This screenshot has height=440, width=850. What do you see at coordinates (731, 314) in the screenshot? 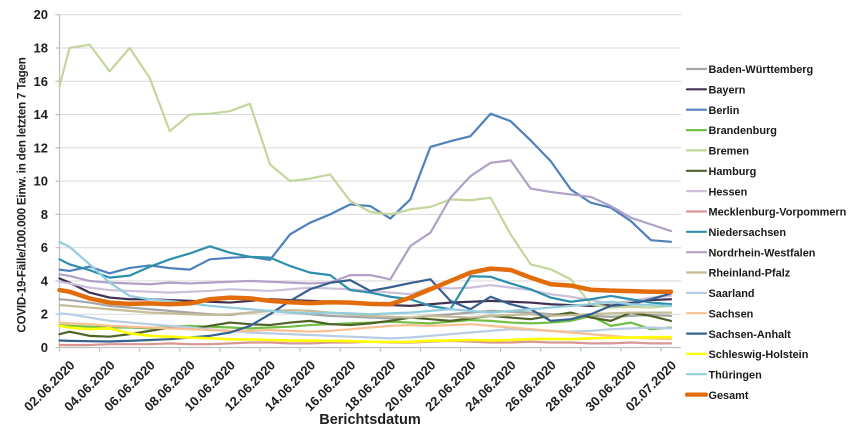
I see `svg-text: Sachsen` at bounding box center [731, 314].